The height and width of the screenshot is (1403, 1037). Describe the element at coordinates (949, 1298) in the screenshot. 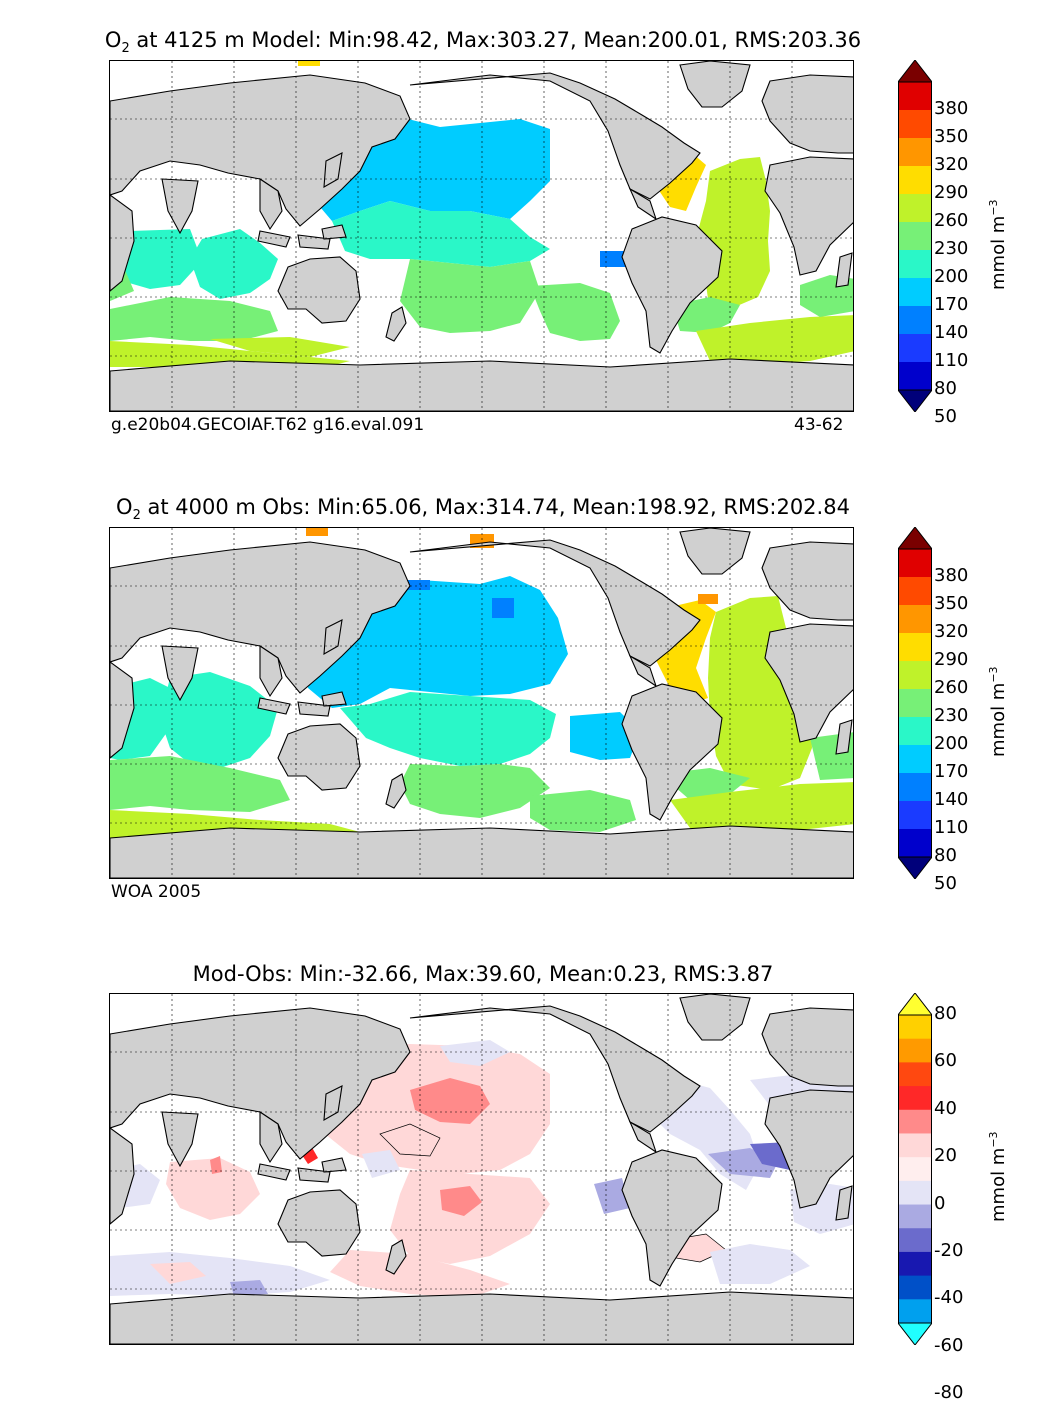

I see `colorbar-tick-label: -40` at that location.